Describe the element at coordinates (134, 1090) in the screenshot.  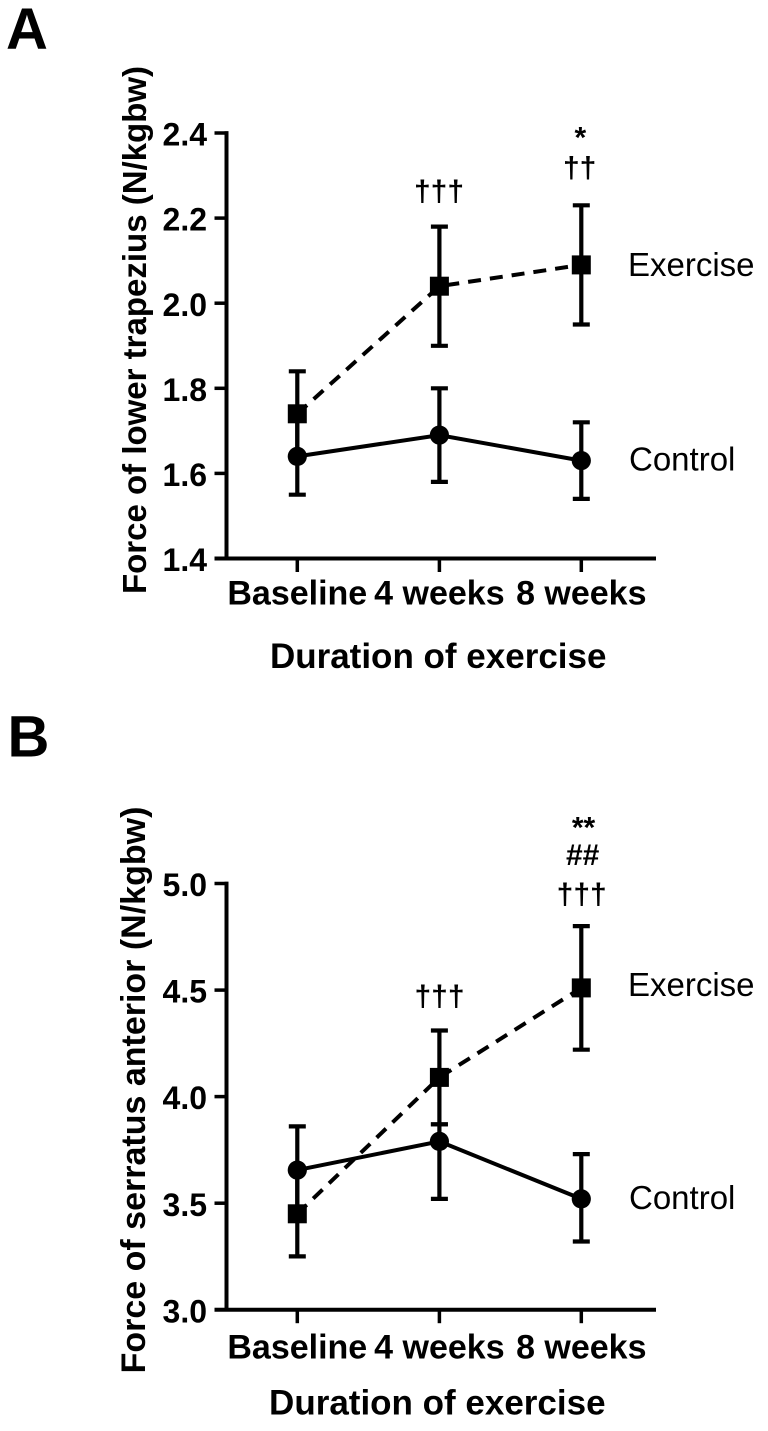
I see `svg-text:Force of serratus anterior (N/: Force of serratus anterior (N/kgbw)` at that location.